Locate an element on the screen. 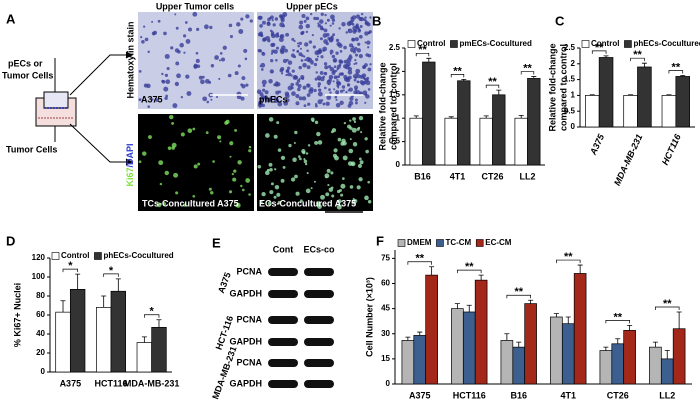  significance-bracket is located at coordinates (568, 261).